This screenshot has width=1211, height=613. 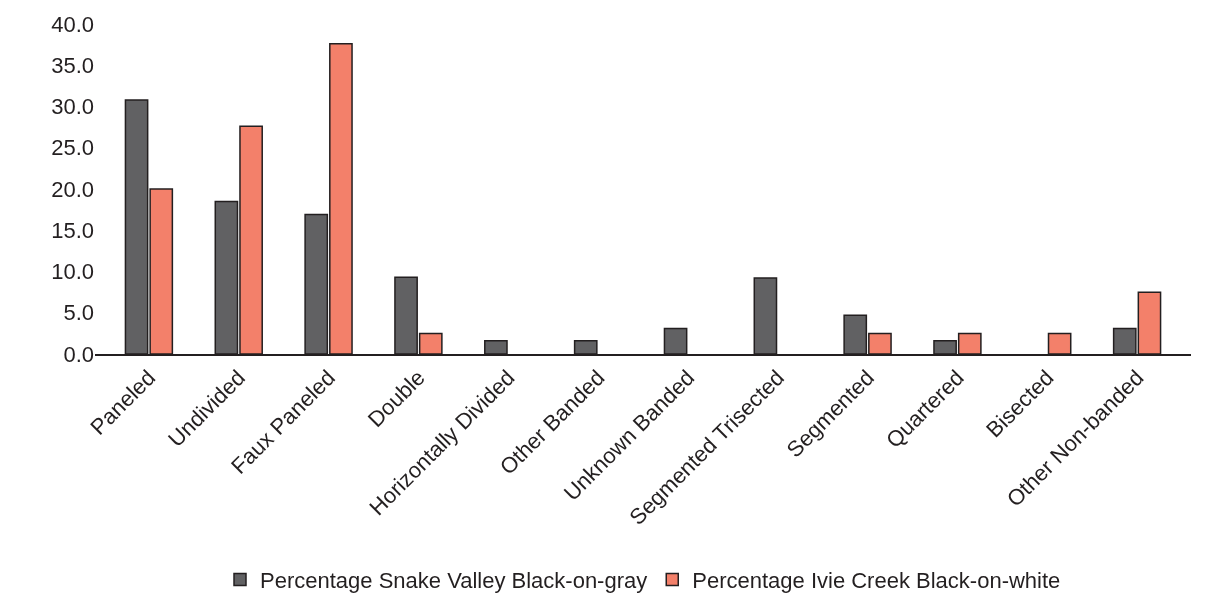 I want to click on y-tick-label: 5.0, so click(x=78, y=313).